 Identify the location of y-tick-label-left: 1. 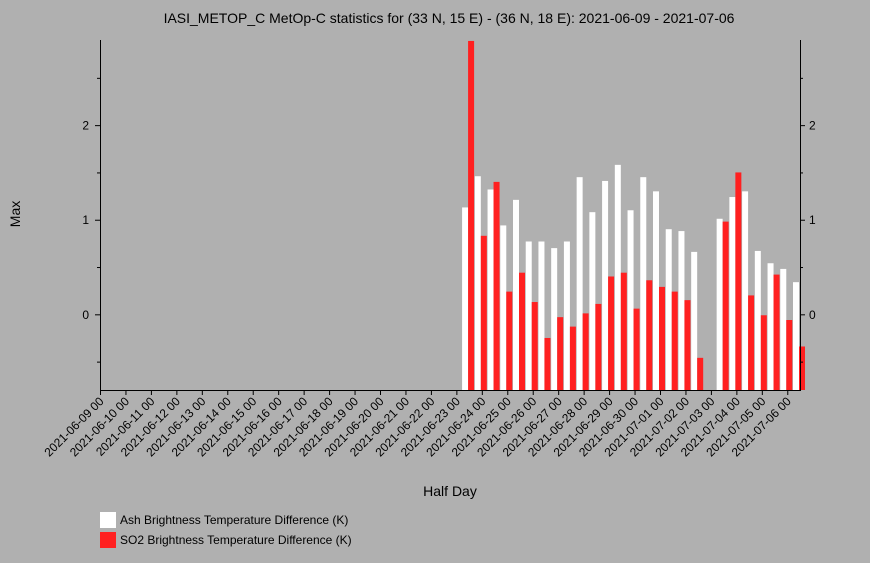
(85, 220).